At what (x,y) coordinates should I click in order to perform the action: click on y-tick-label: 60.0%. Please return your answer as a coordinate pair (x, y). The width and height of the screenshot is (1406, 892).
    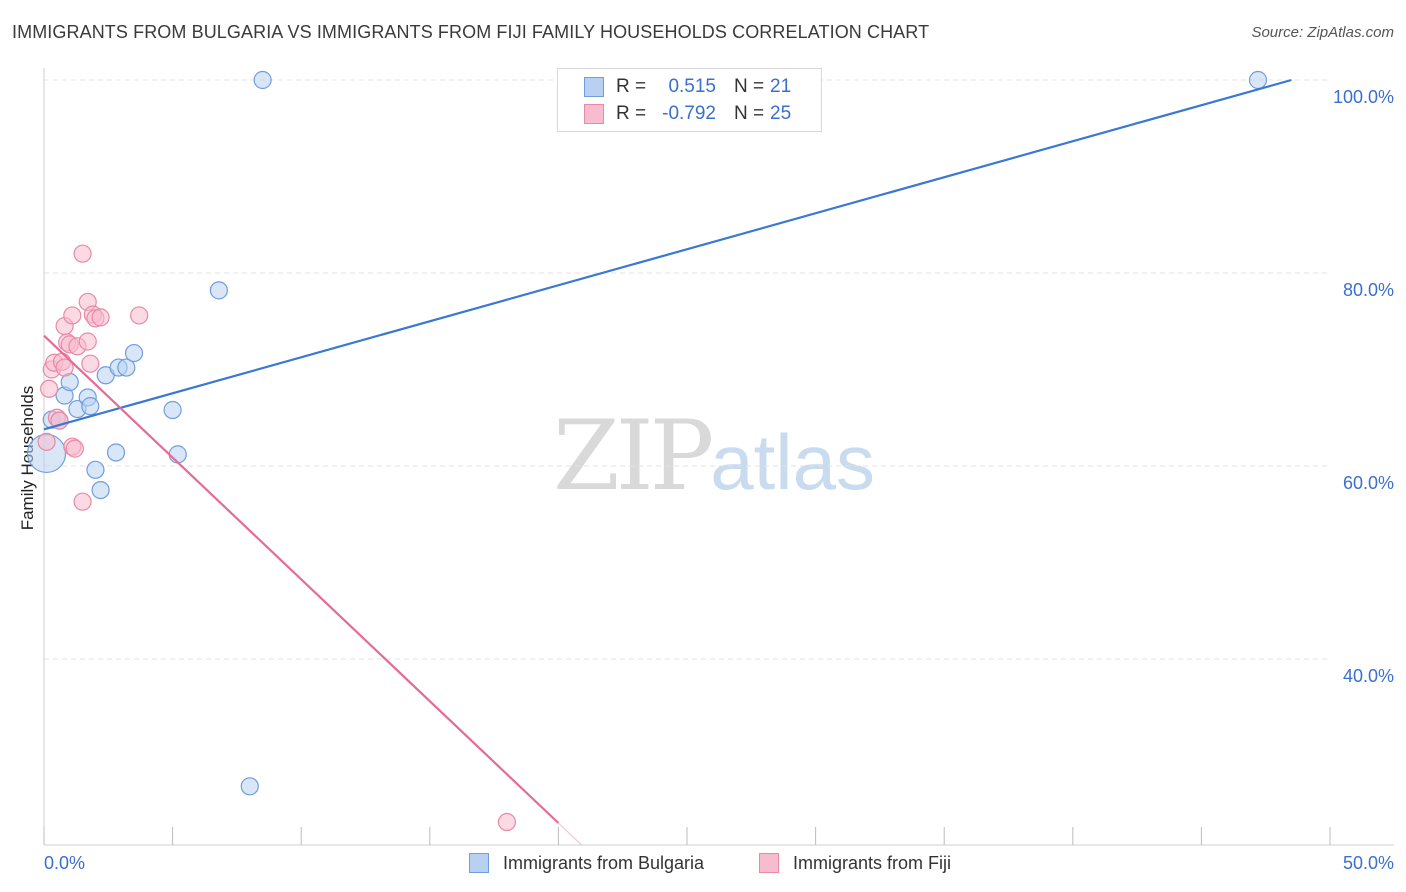
    Looking at the image, I should click on (1368, 482).